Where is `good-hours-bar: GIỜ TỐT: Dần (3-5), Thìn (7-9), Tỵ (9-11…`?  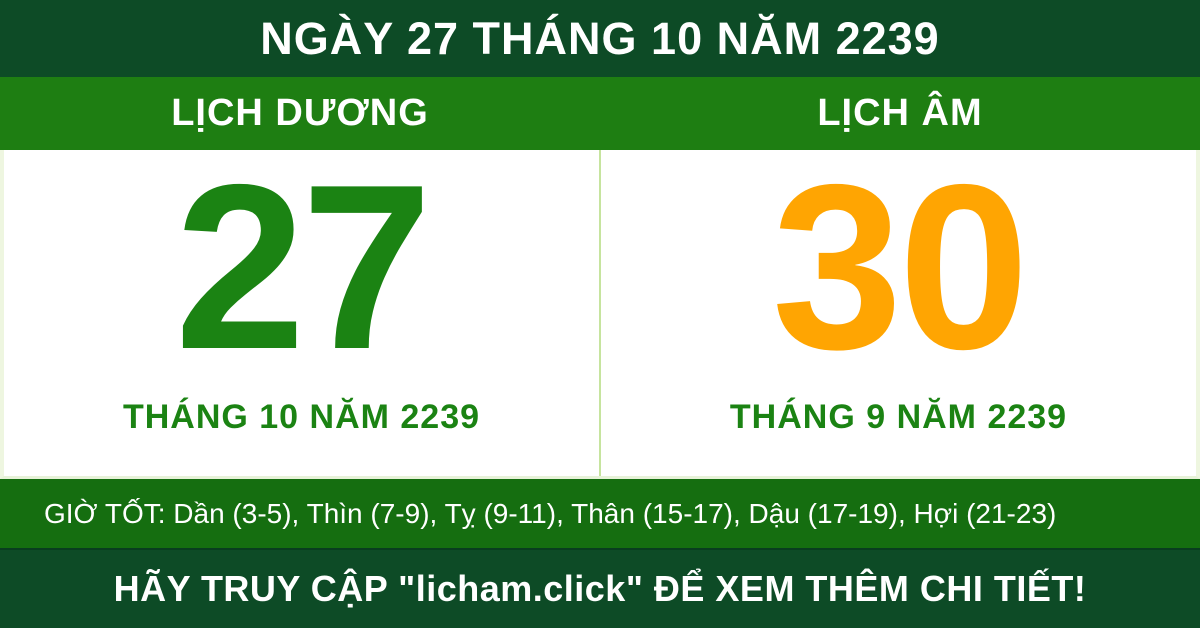 good-hours-bar: GIỜ TỐT: Dần (3-5), Thìn (7-9), Tỵ (9-11… is located at coordinates (600, 513).